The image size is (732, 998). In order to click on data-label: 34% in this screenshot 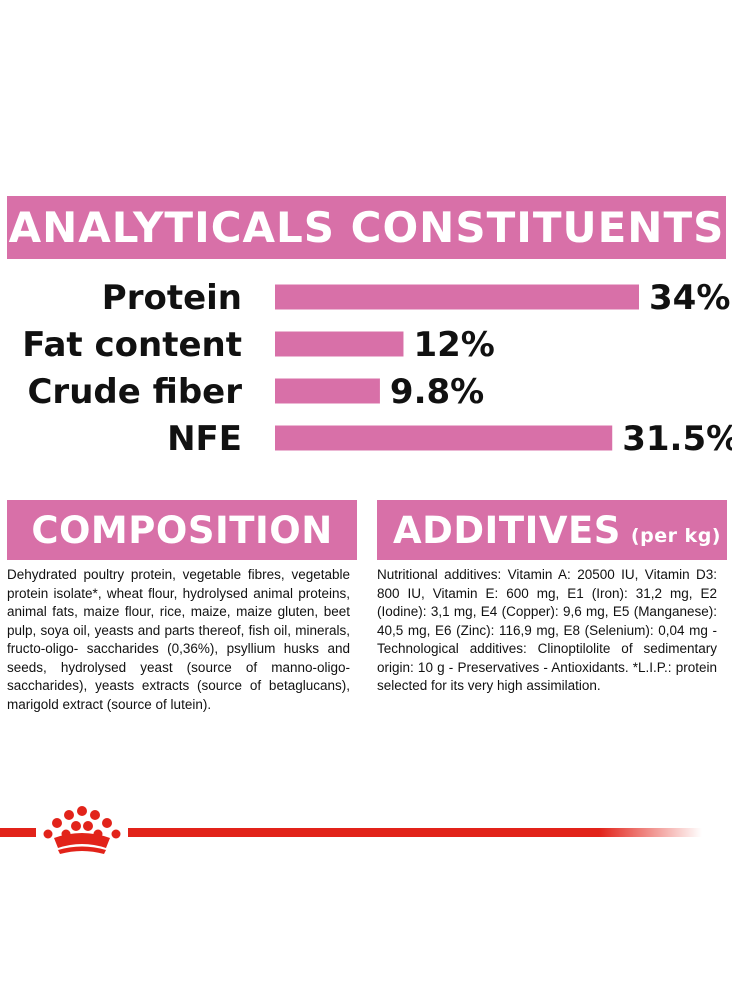, I will do `click(689, 298)`.